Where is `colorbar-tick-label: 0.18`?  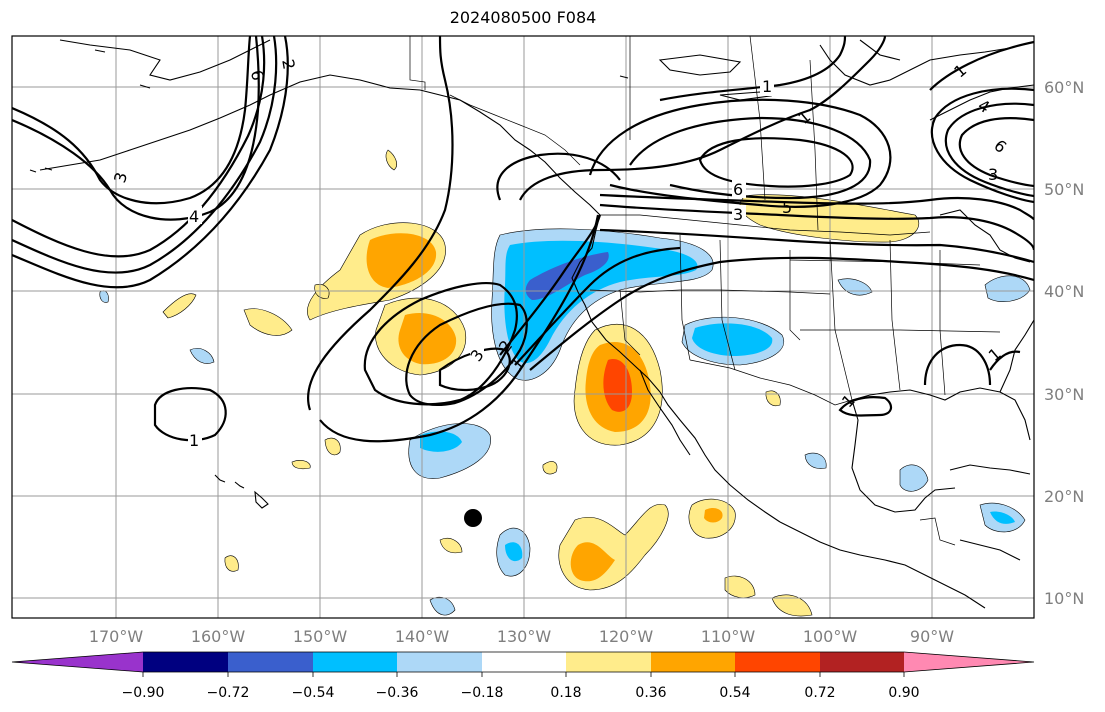 colorbar-tick-label: 0.18 is located at coordinates (565, 693).